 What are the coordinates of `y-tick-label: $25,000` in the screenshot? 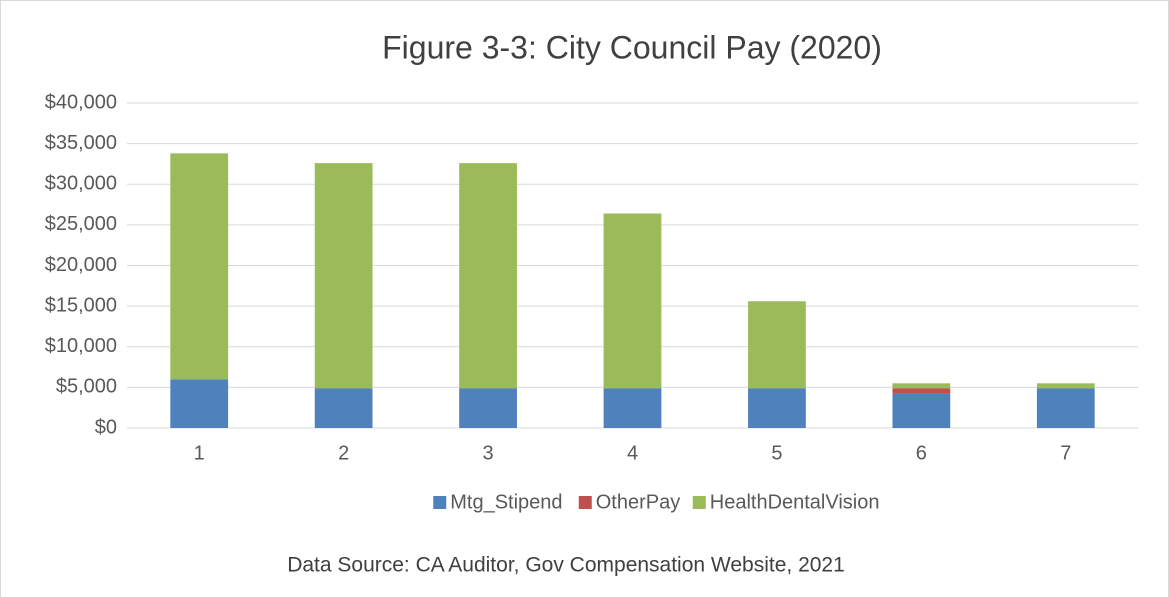 It's located at (81, 224).